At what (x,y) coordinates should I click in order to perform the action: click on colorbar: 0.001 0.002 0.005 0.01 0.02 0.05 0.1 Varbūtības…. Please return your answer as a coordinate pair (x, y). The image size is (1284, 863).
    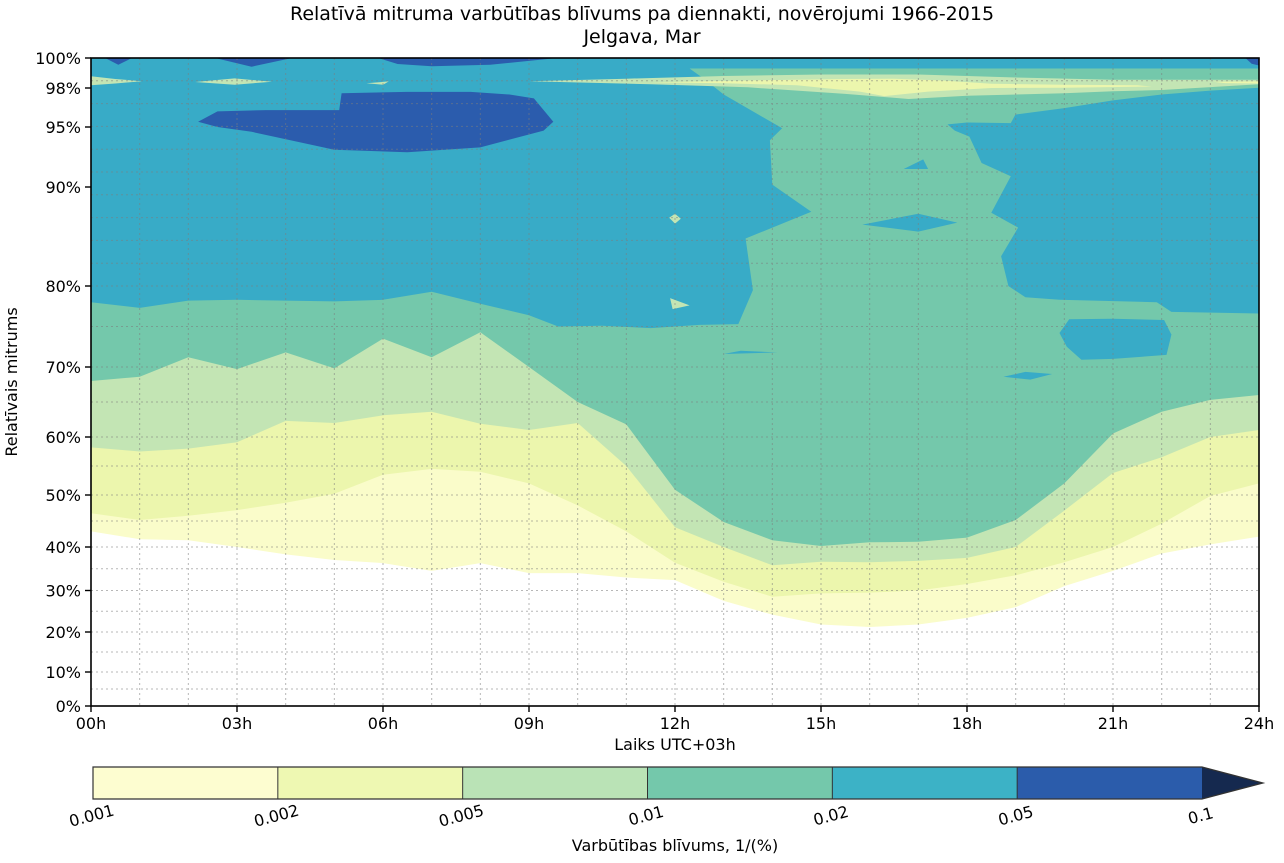
    Looking at the image, I should click on (666, 810).